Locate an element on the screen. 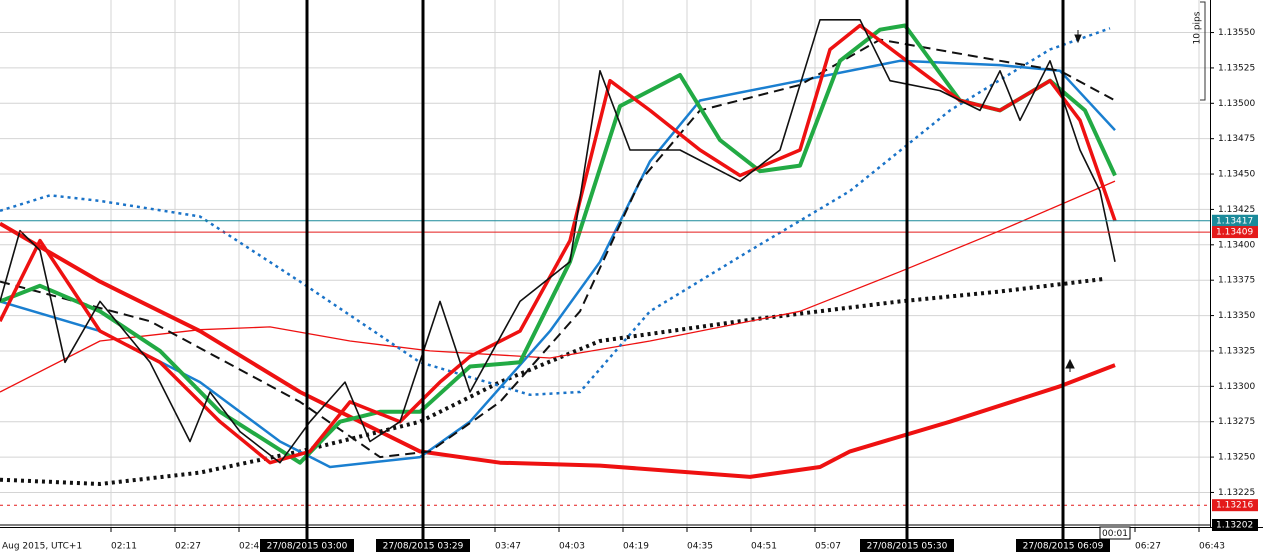 The width and height of the screenshot is (1263, 556). cursor-label: 00:01 is located at coordinates (1115, 534).